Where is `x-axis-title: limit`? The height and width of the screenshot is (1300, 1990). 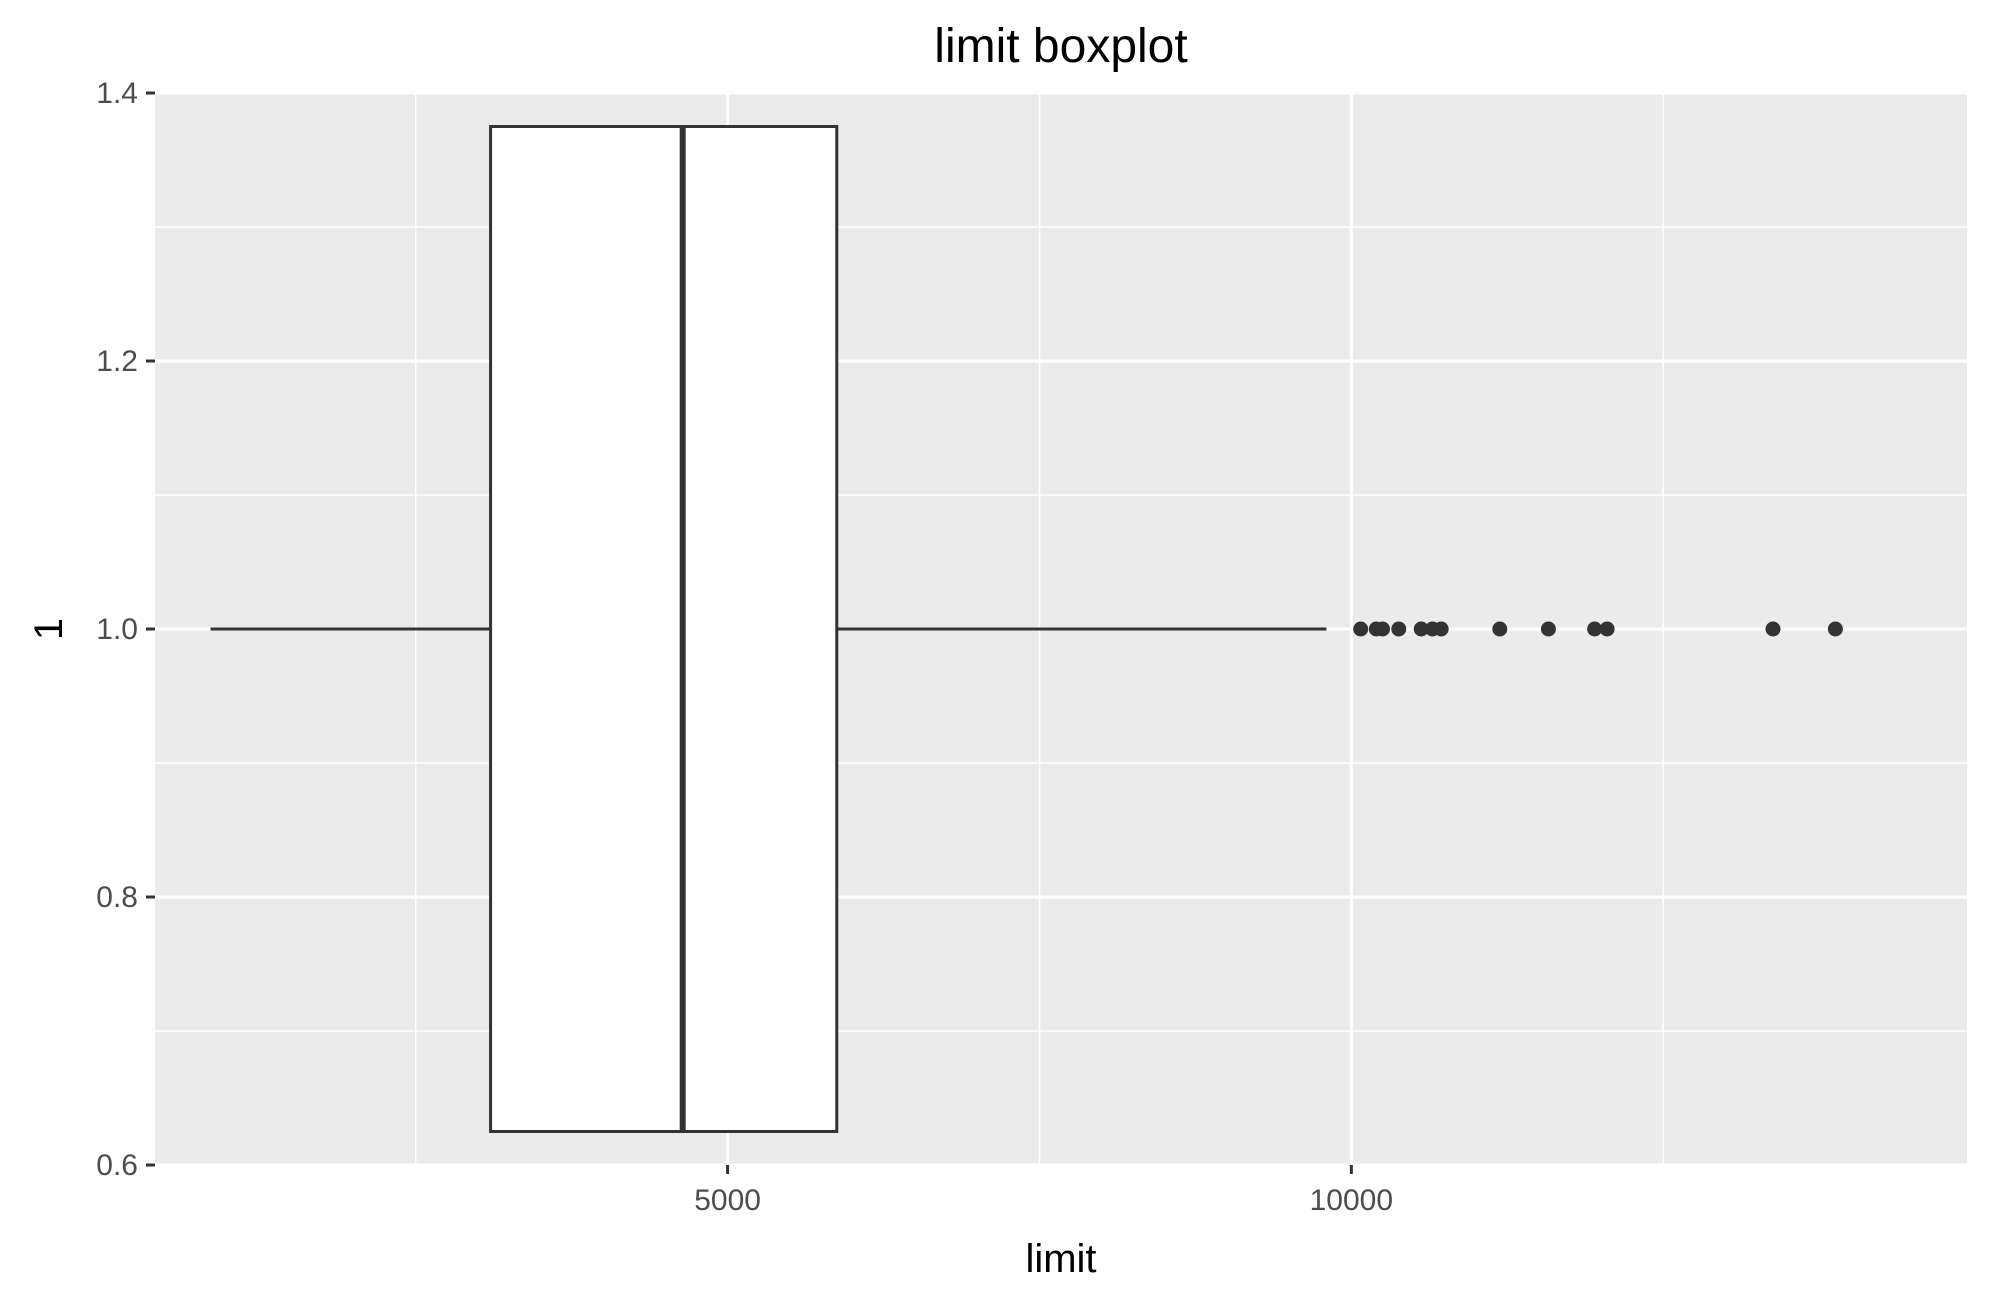 x-axis-title: limit is located at coordinates (1060, 1259).